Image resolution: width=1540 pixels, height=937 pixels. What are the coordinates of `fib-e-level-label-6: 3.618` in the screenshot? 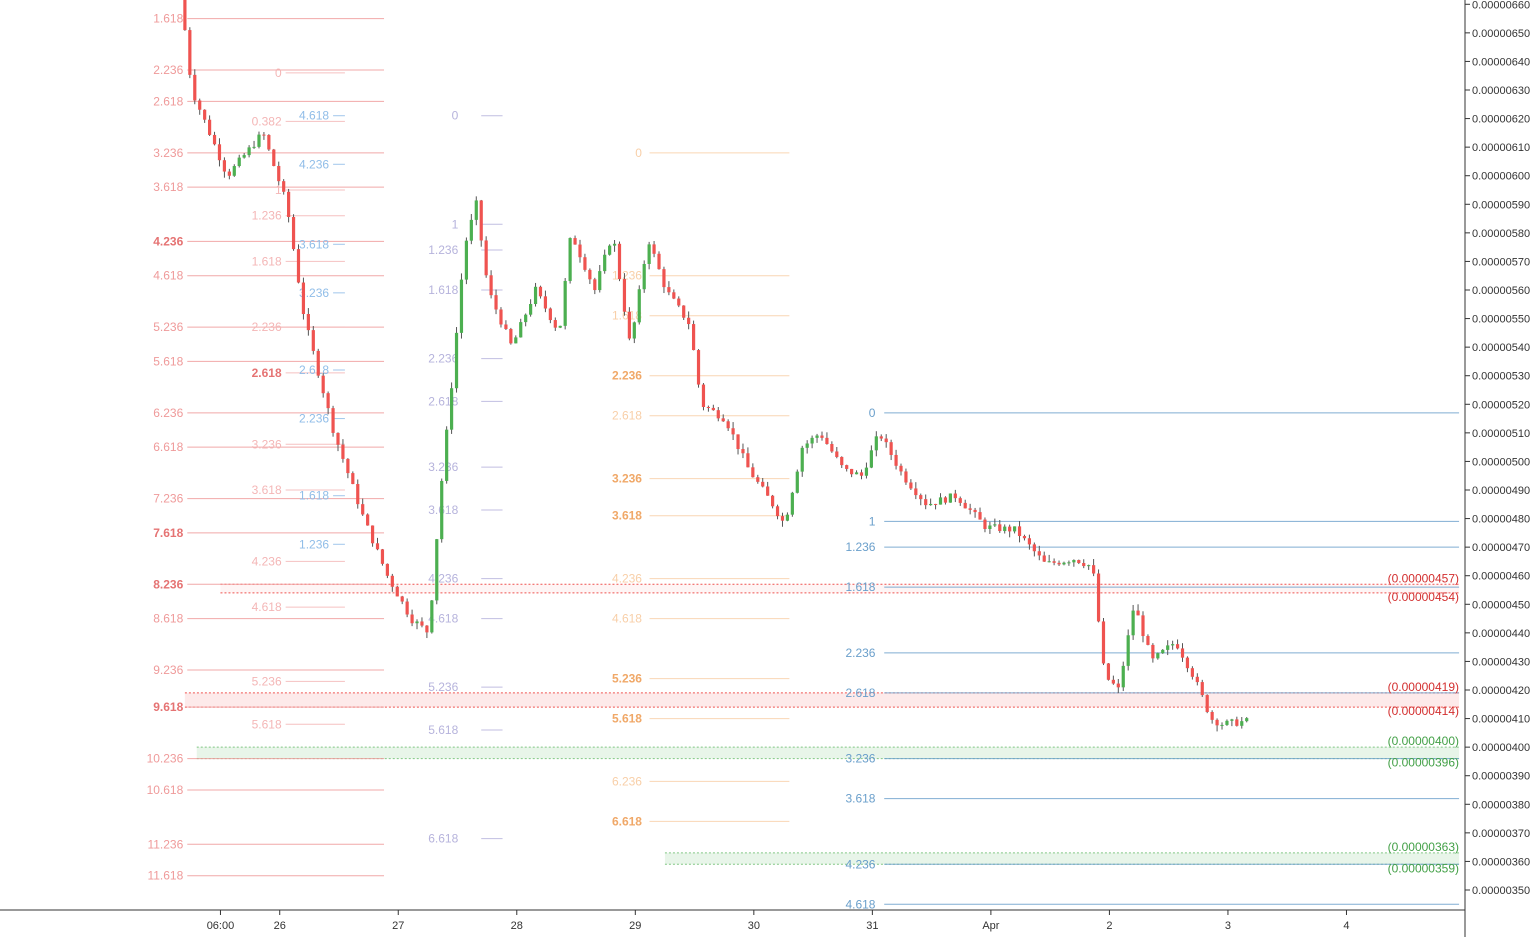 It's located at (627, 516).